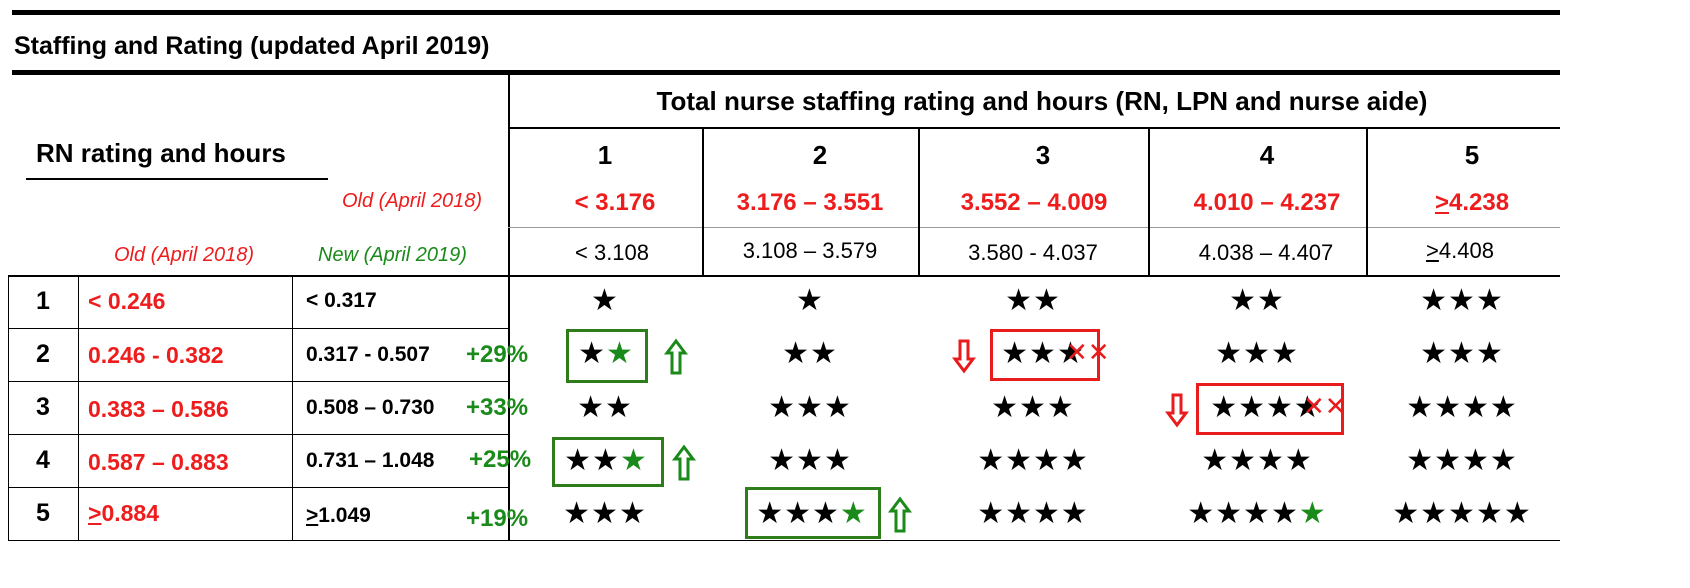  I want to click on new-label: New (April 2019), so click(392, 255).